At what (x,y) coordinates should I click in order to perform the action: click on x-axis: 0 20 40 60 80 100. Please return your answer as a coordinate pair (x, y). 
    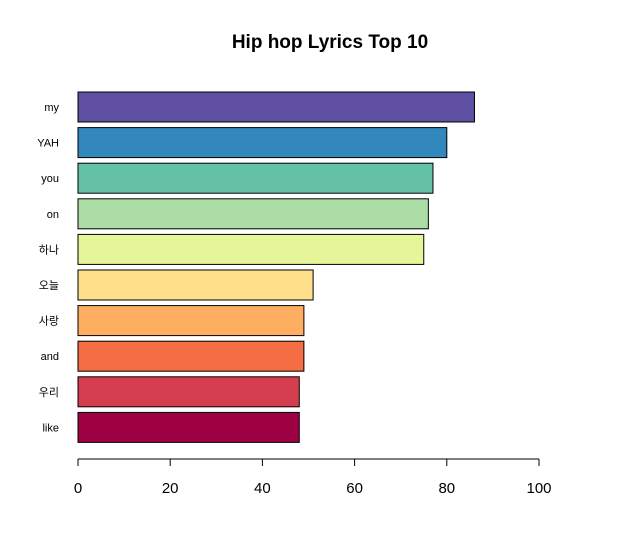
    Looking at the image, I should click on (313, 477).